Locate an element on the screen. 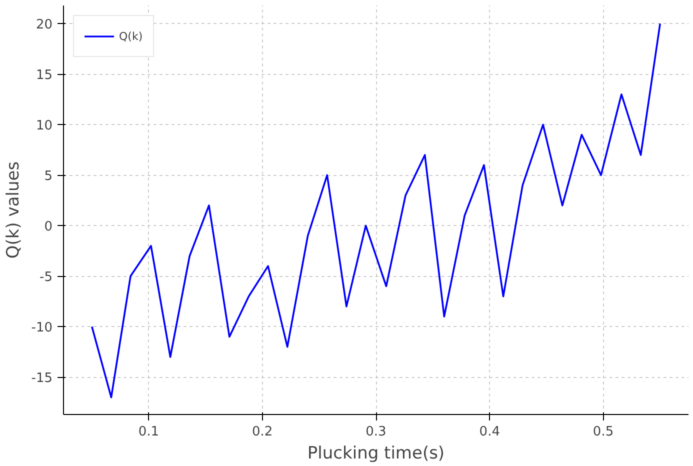 The width and height of the screenshot is (693, 466). y-tick-label: 0 is located at coordinates (48, 227).